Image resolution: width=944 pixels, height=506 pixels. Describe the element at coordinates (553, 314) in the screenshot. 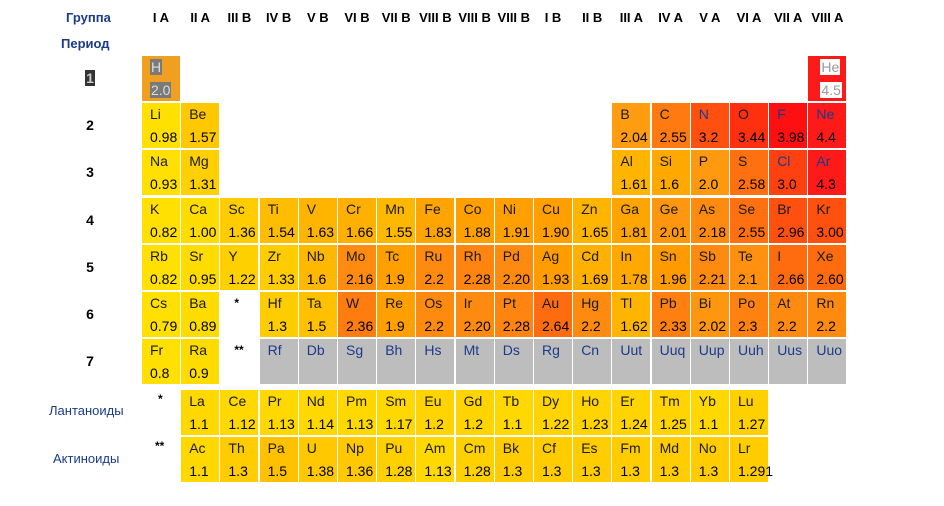

I see `element-cell-au: Au 2.64` at that location.